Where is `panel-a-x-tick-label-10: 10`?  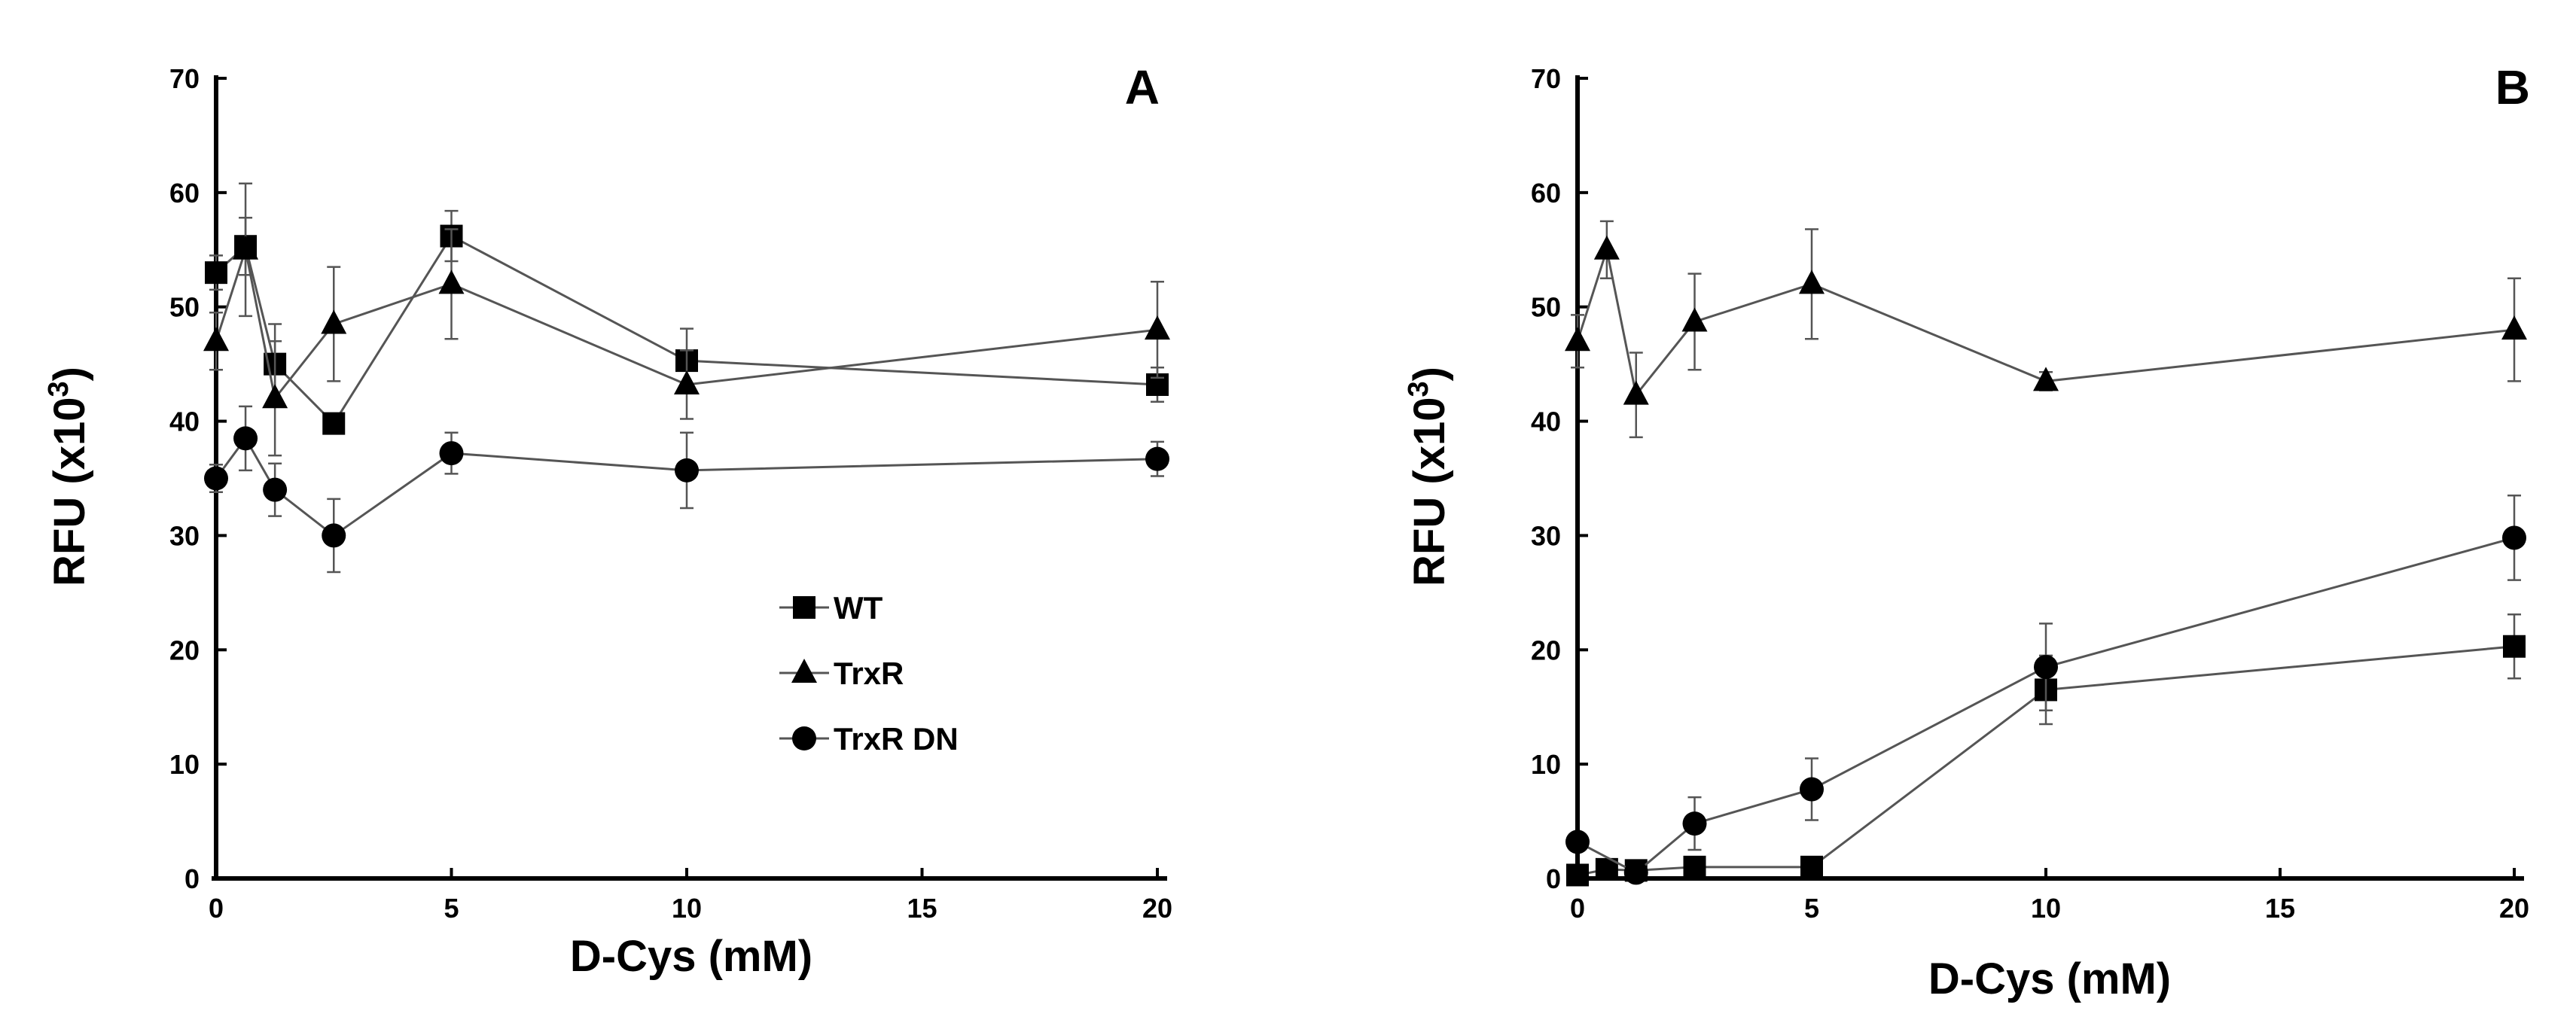
panel-a-x-tick-label-10: 10 is located at coordinates (687, 908).